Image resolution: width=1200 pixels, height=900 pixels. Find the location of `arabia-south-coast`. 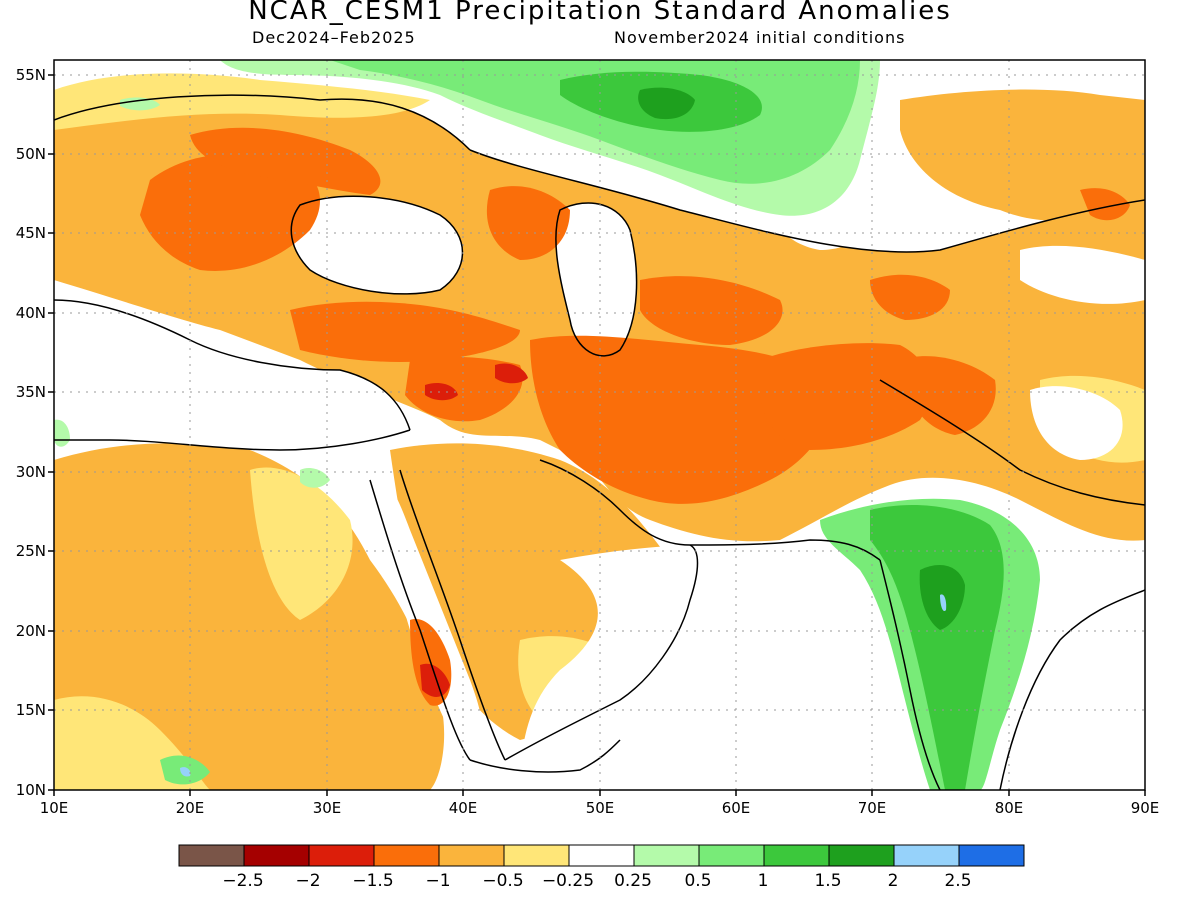

arabia-south-coast is located at coordinates (601, 652).